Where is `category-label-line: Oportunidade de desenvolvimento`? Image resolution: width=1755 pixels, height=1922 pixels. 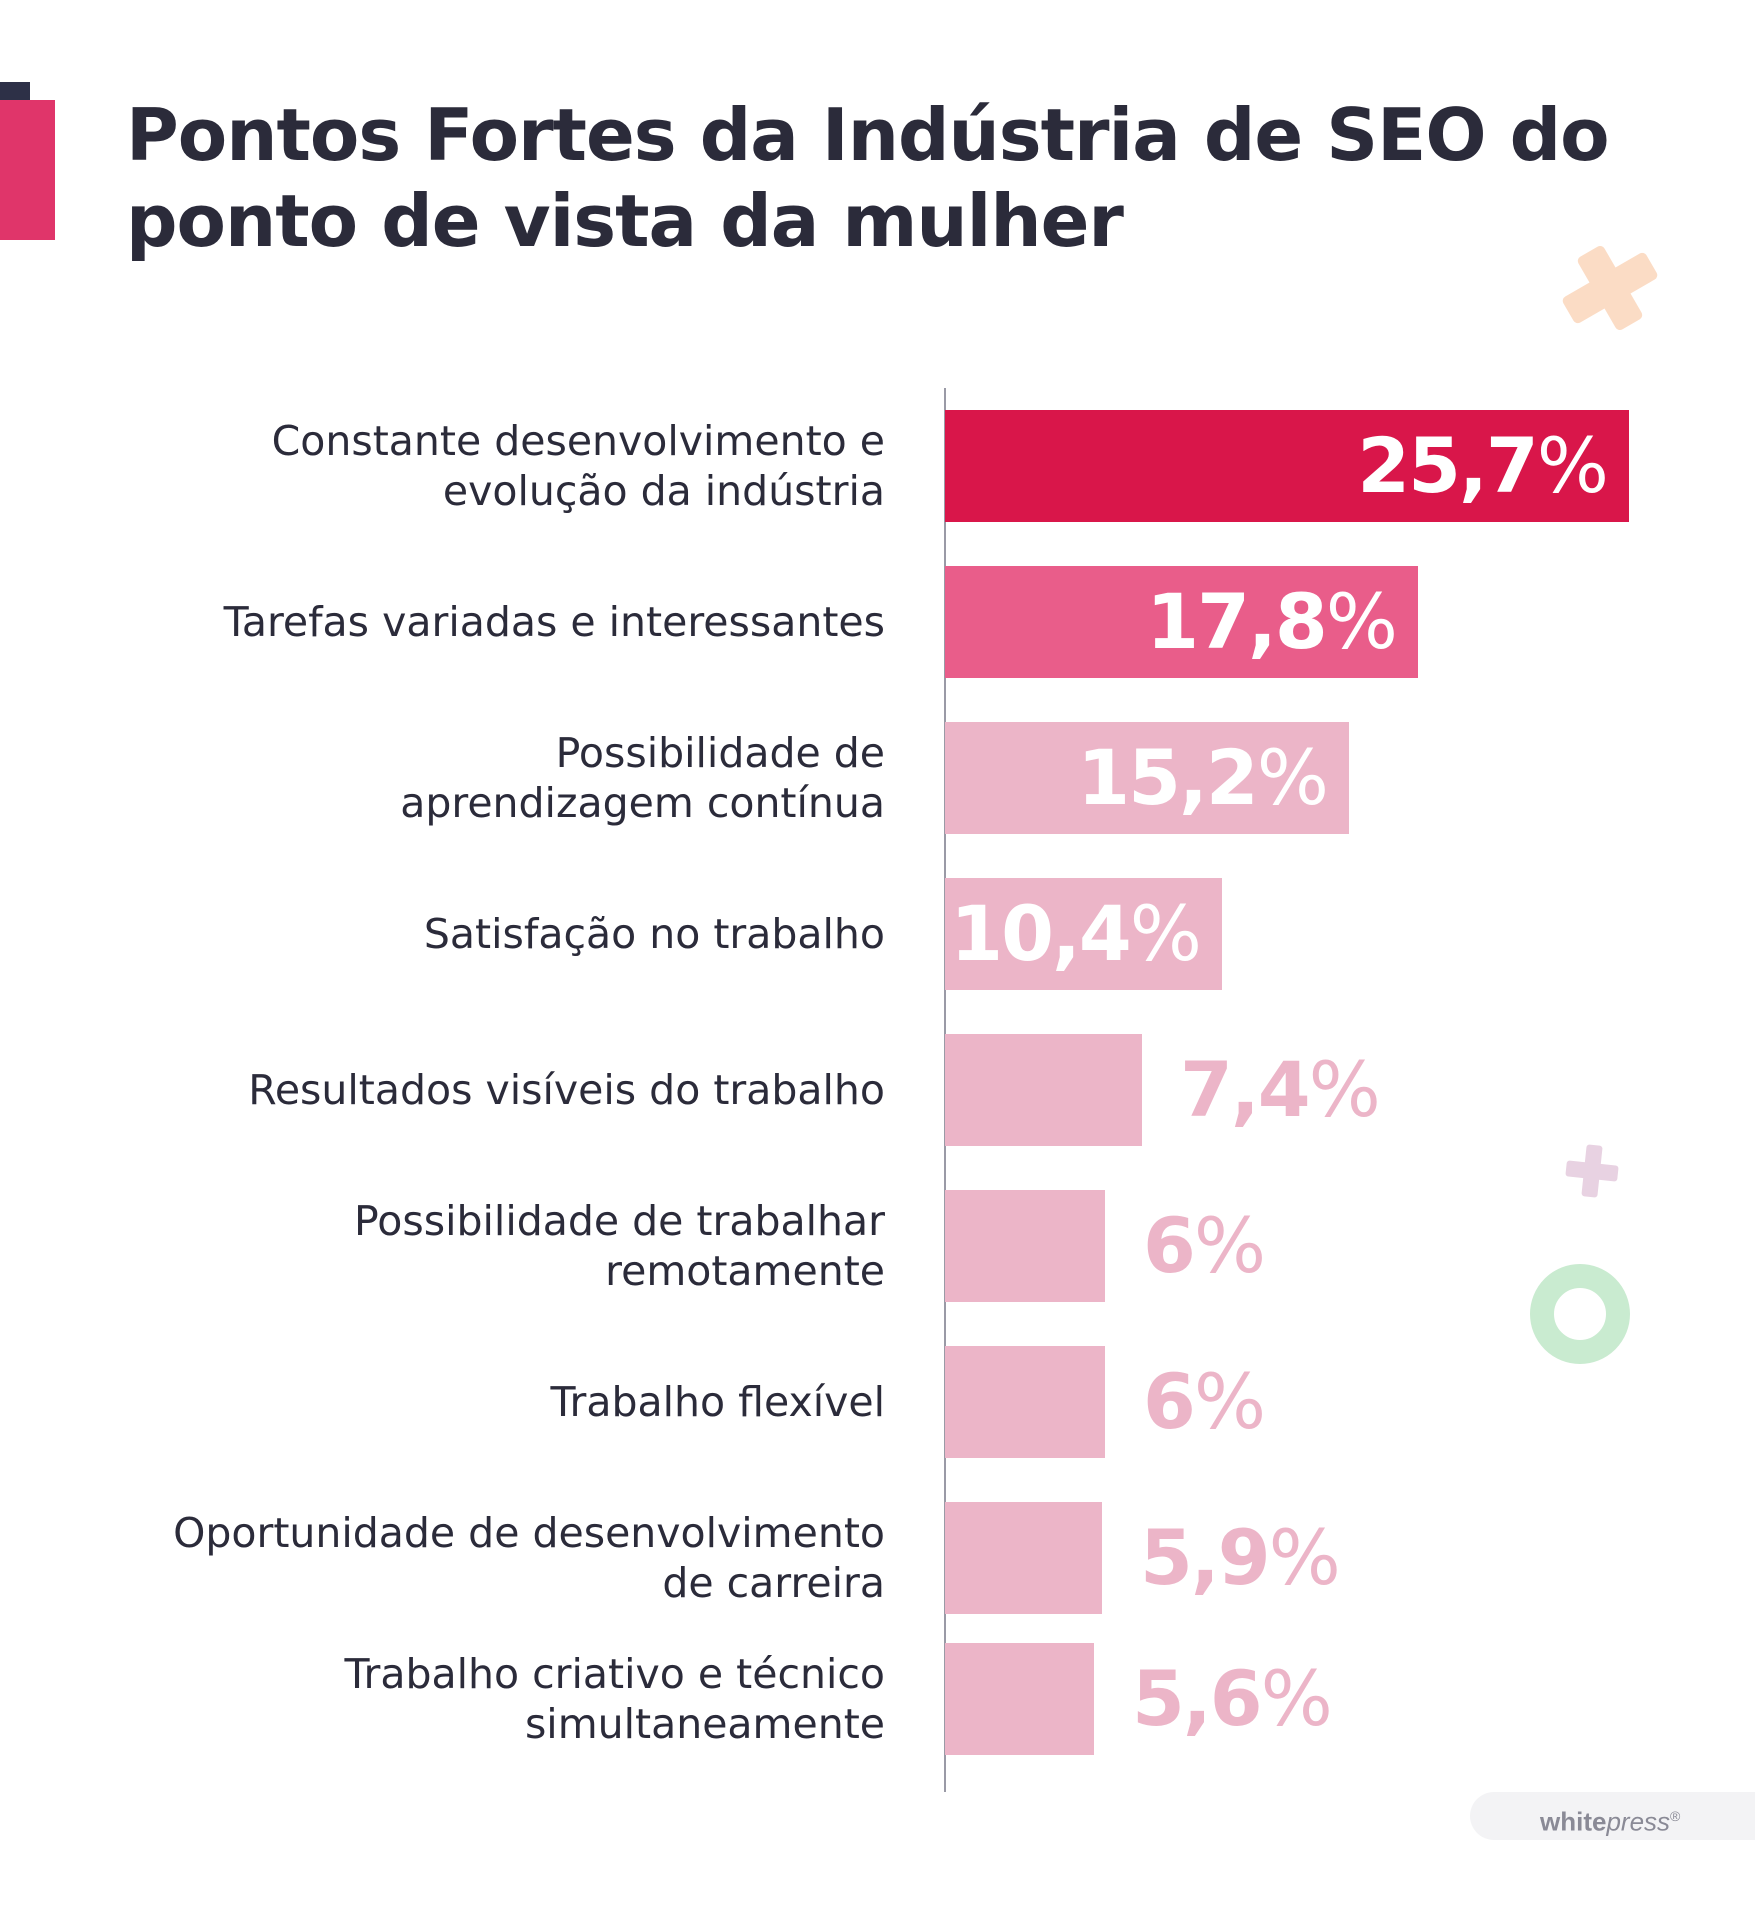
category-label-line: Oportunidade de desenvolvimento is located at coordinates (529, 1533).